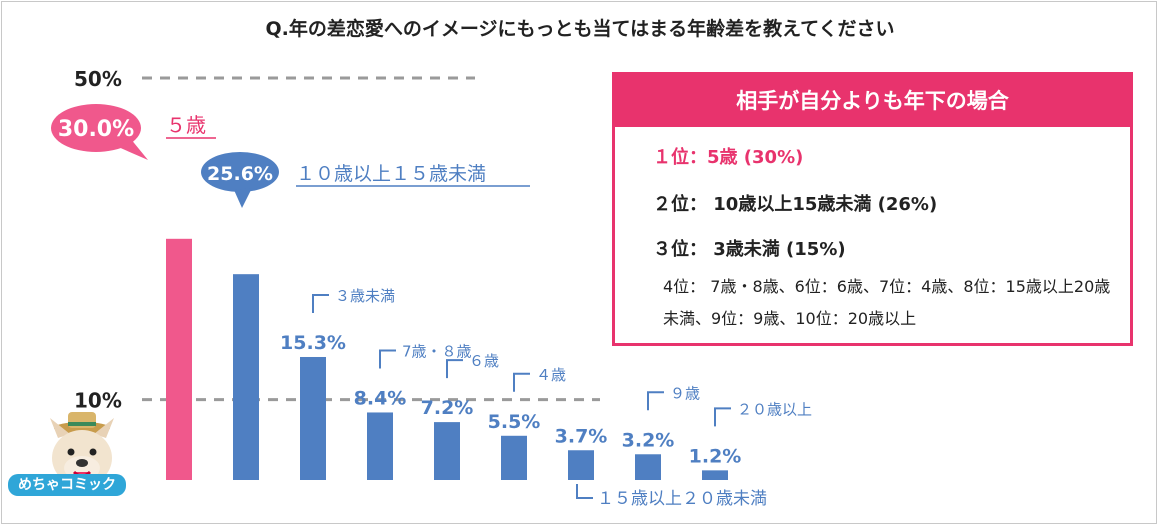 The image size is (1160, 527). I want to click on value-label: 15.3%, so click(313, 343).